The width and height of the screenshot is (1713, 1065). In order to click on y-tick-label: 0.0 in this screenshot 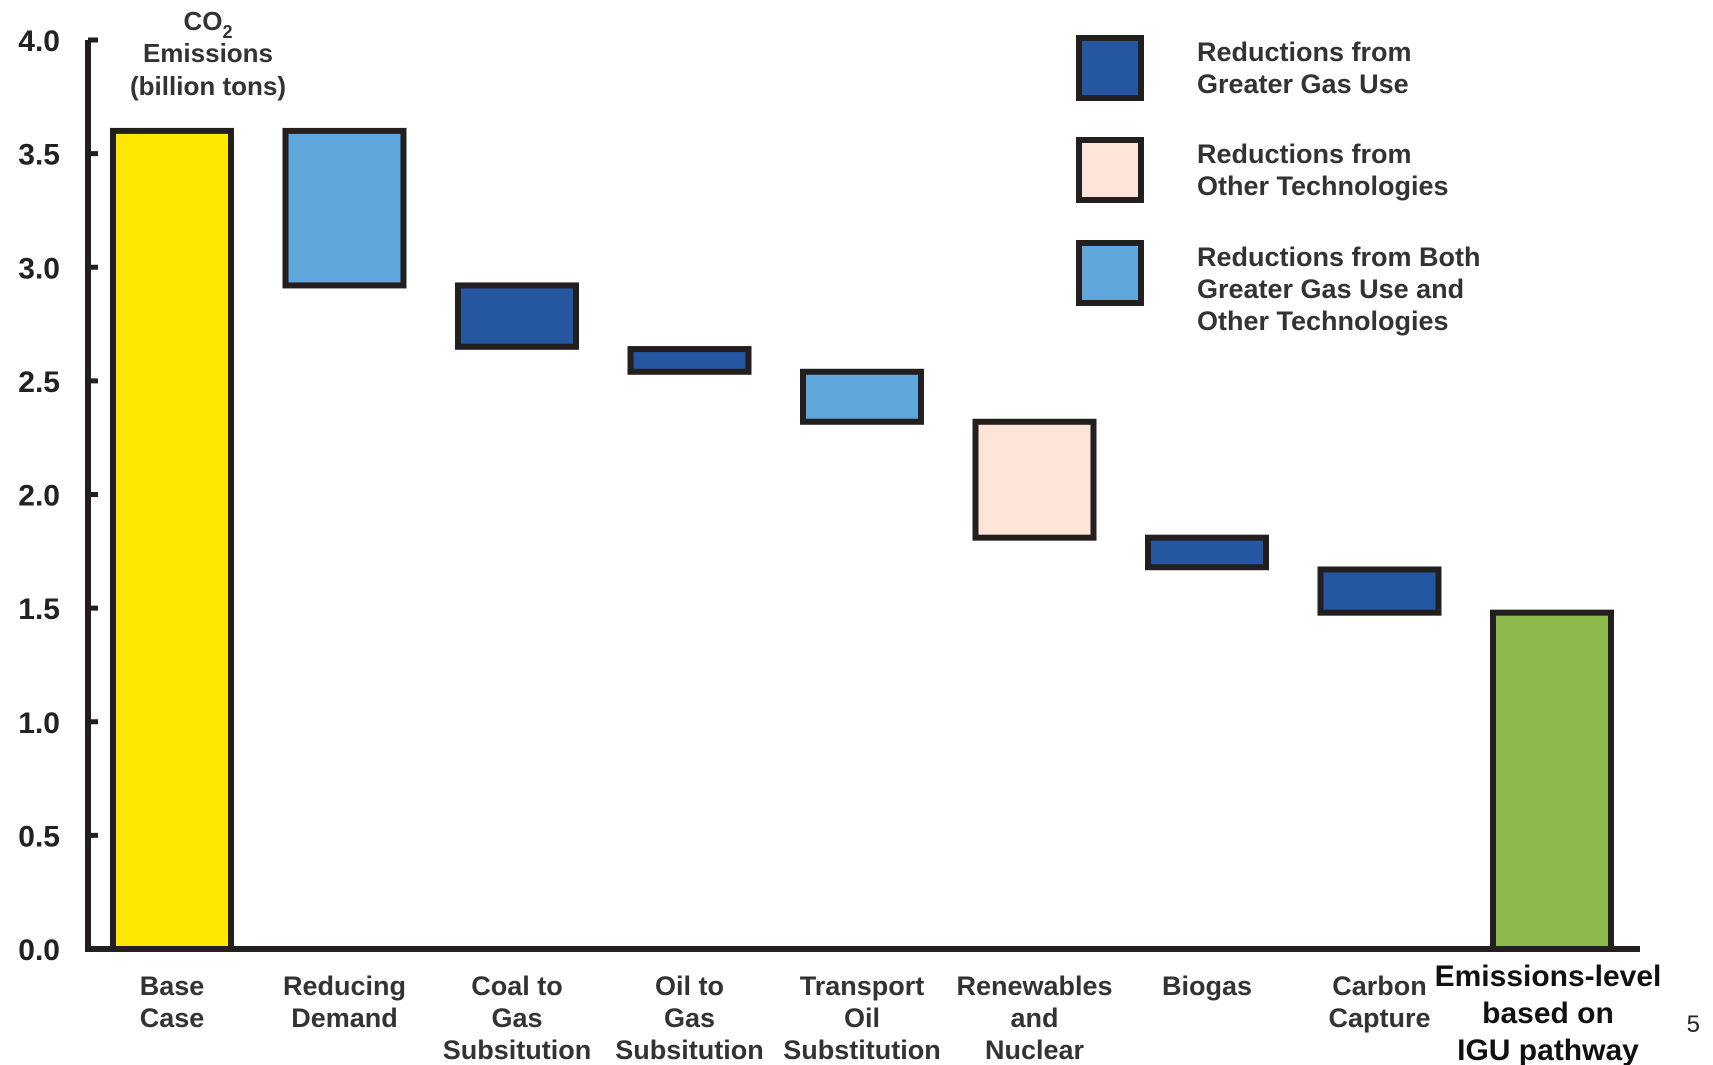, I will do `click(39, 950)`.